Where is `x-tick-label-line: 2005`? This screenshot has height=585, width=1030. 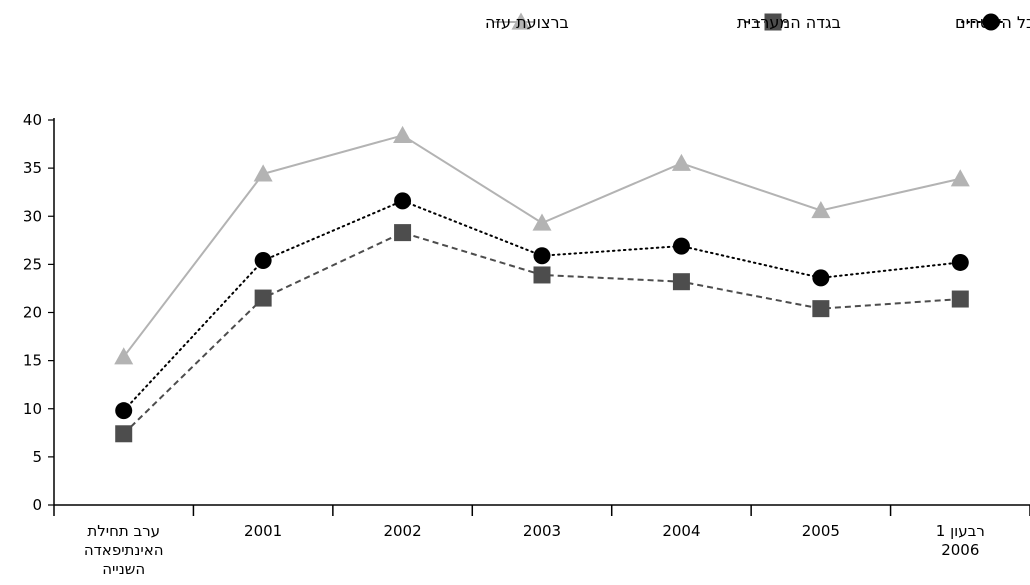 x-tick-label-line: 2005 is located at coordinates (821, 531).